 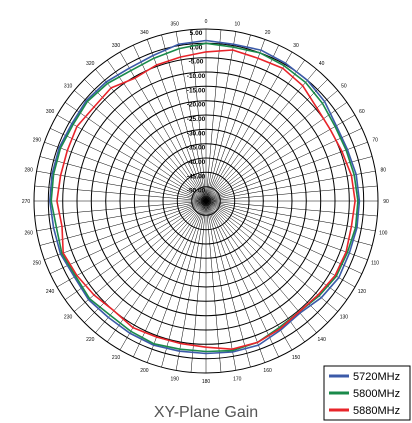 I want to click on angle-tick-label: 230, so click(x=68, y=318).